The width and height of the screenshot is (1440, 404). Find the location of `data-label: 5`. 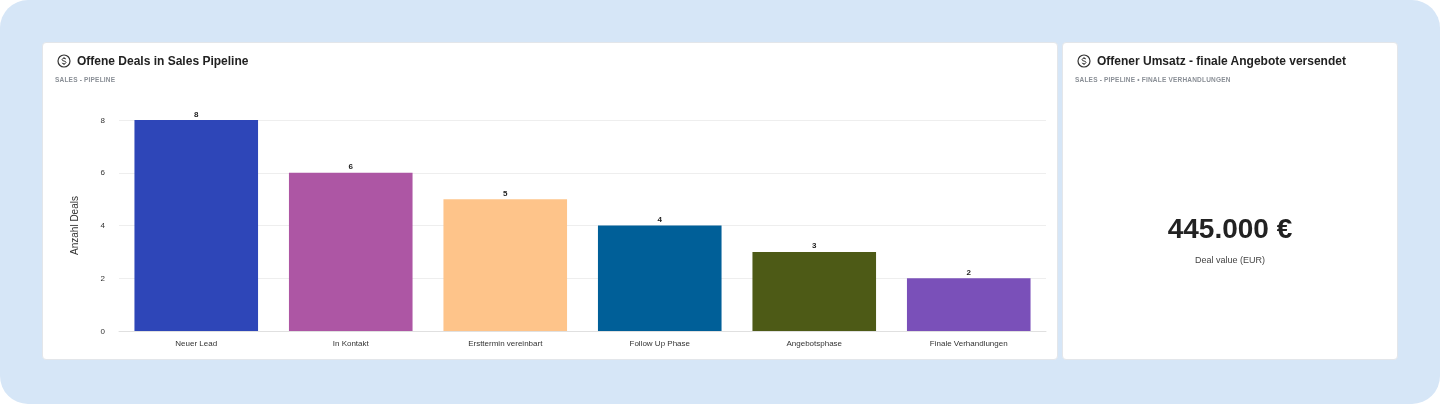

data-label: 5 is located at coordinates (506, 193).